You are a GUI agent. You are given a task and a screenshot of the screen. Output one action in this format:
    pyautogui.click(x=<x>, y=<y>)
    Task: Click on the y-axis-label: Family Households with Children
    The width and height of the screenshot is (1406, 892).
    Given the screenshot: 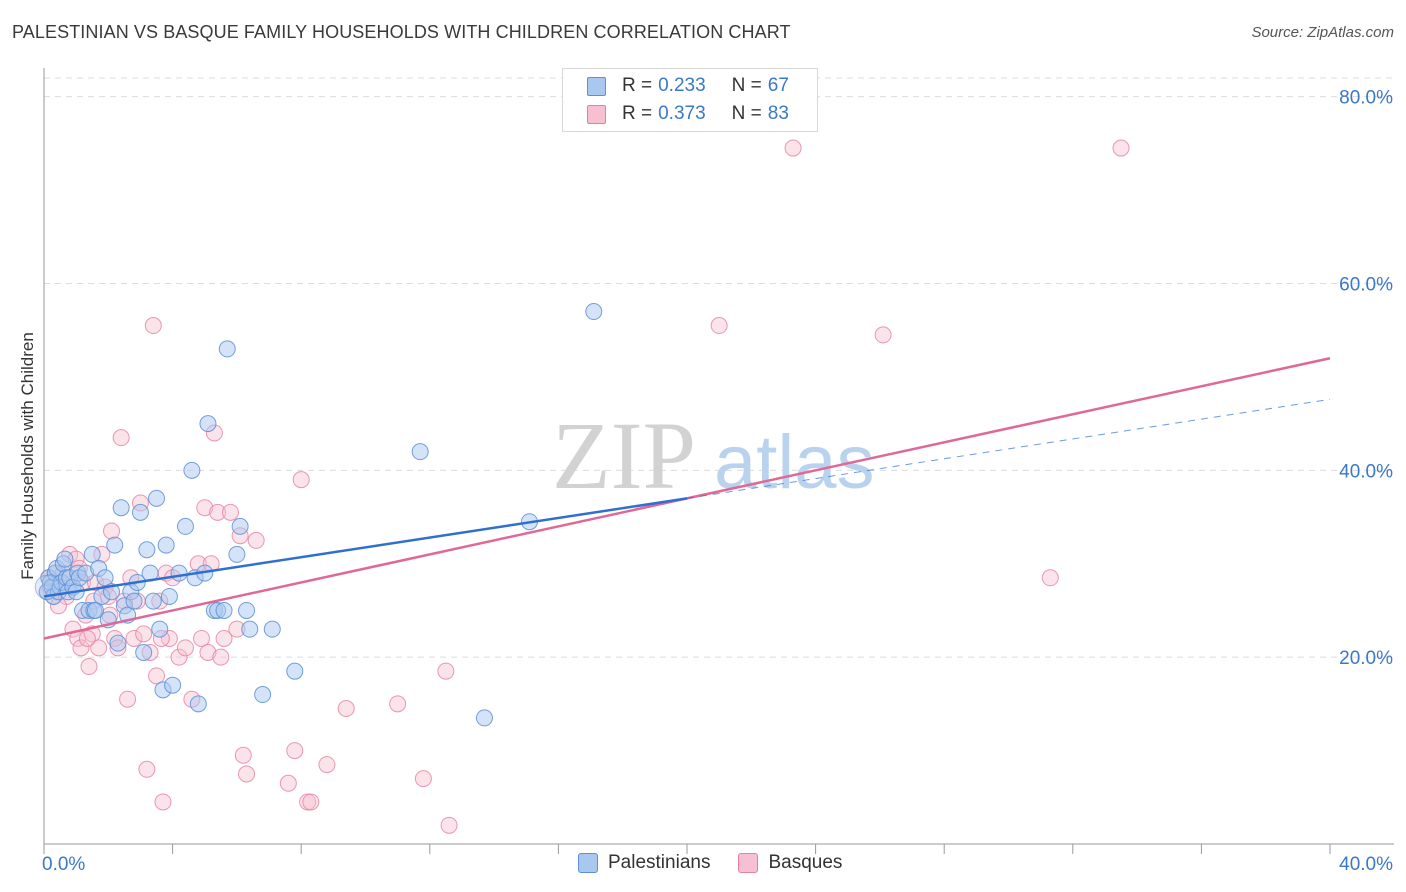 What is the action you would take?
    pyautogui.click(x=27, y=456)
    